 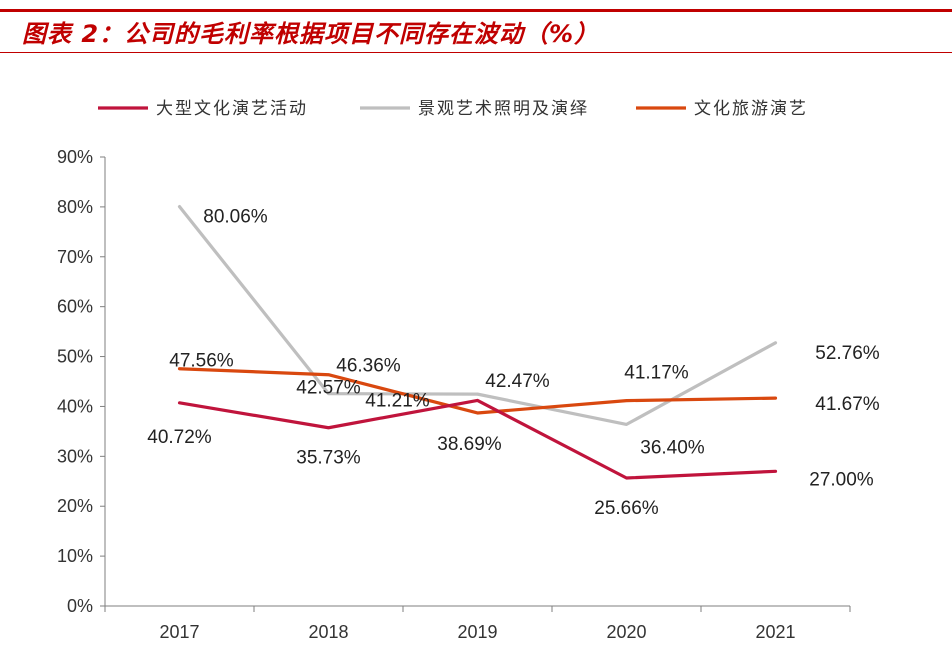 I want to click on data-label-s2-2021: 52.76%, so click(x=847, y=353).